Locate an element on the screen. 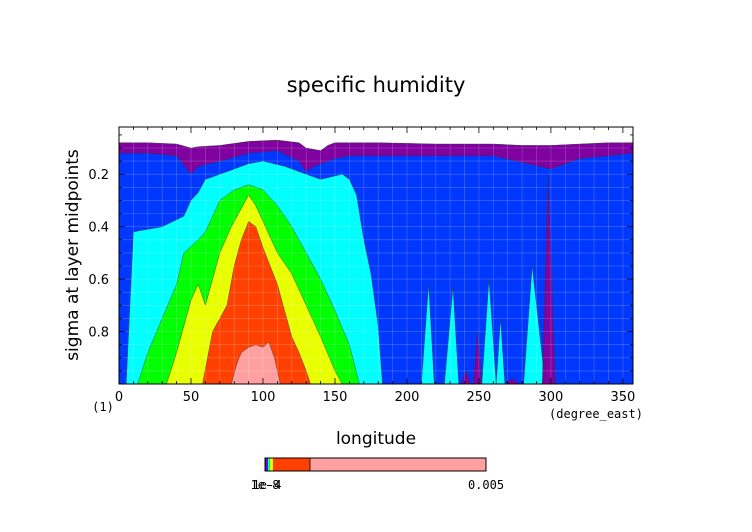  x-tick-label: 200 is located at coordinates (407, 397).